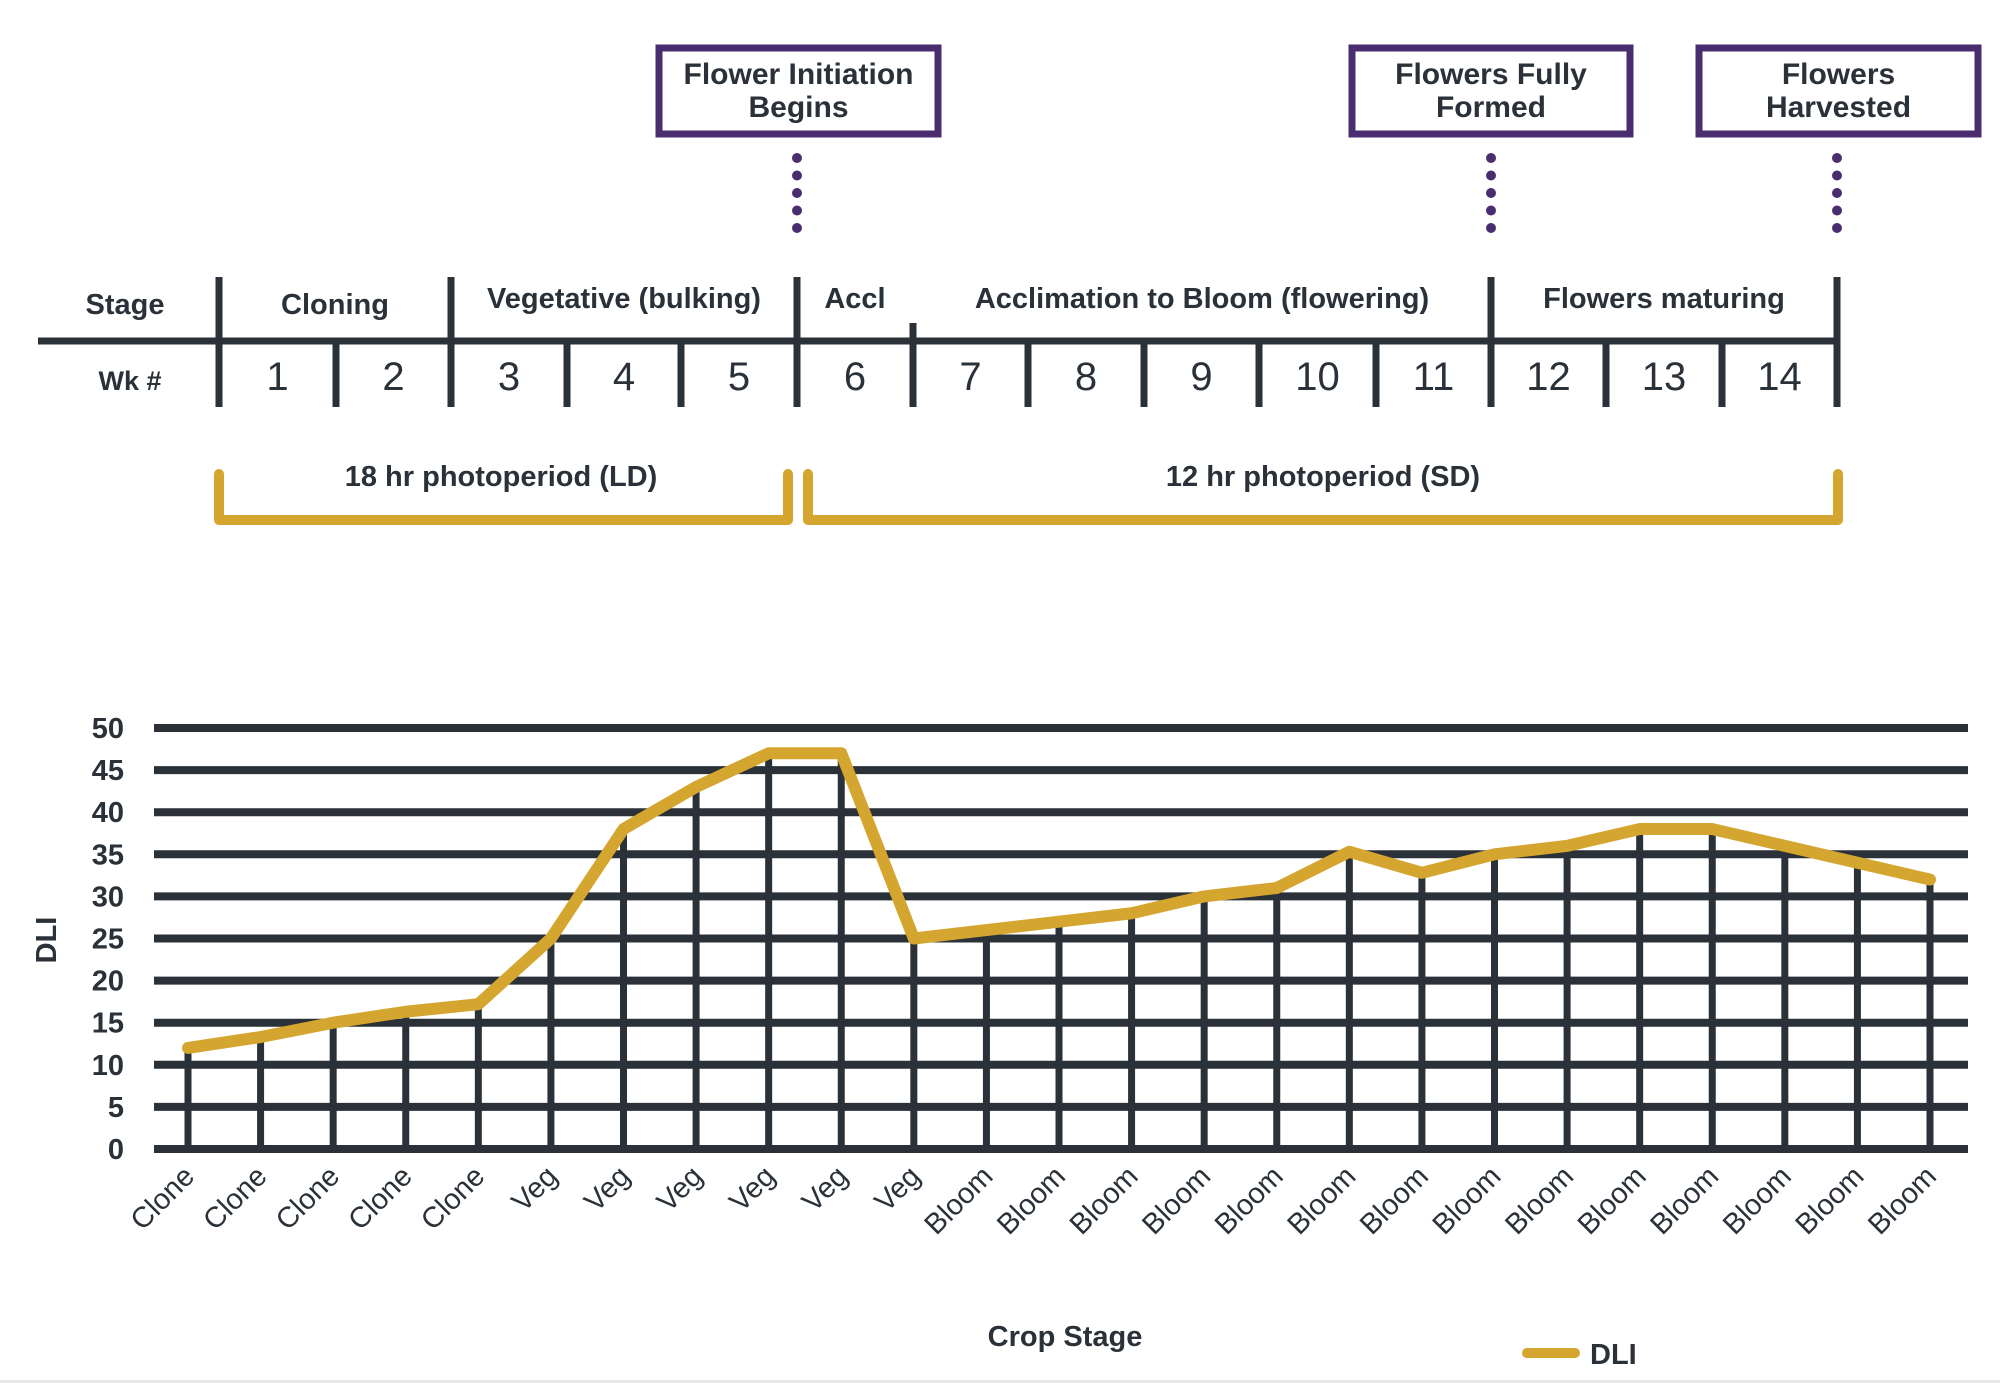  Describe the element at coordinates (1065, 1337) in the screenshot. I see `x-axis-label: Crop Stage` at that location.